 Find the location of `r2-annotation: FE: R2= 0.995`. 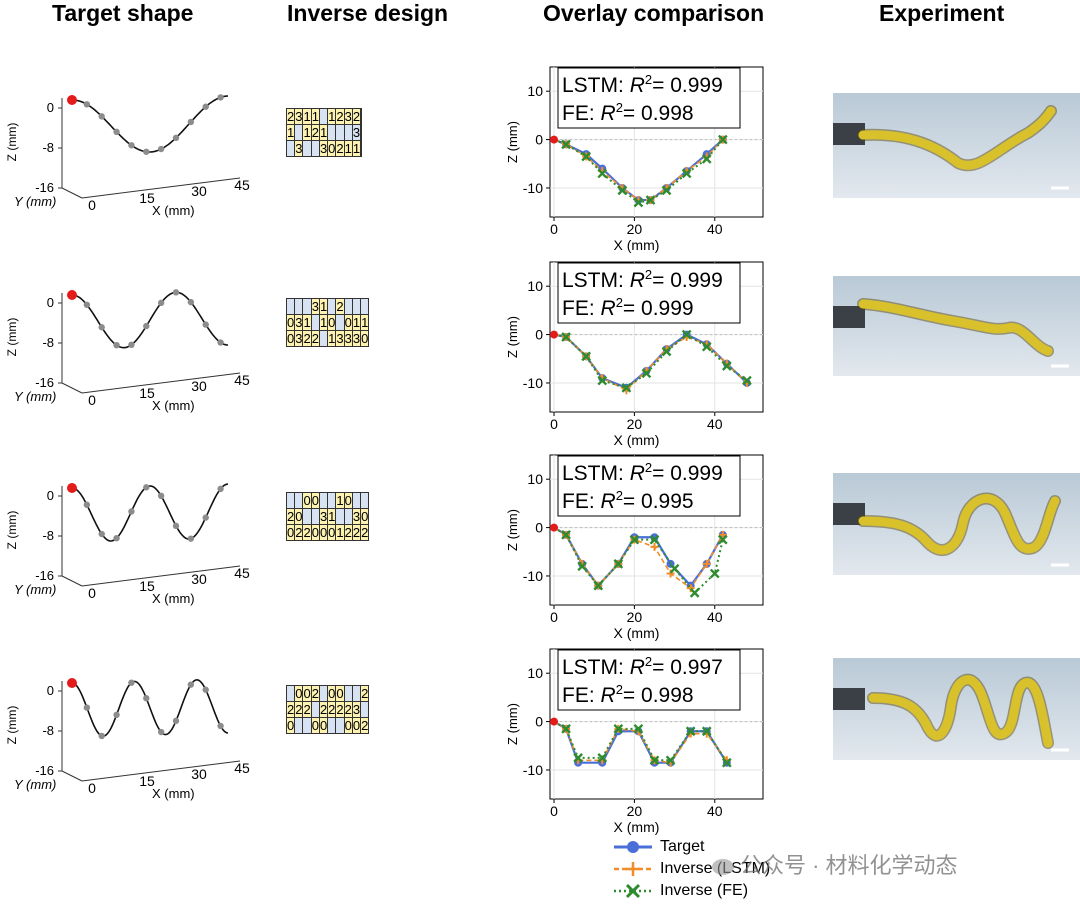

r2-annotation: FE: R2= 0.995 is located at coordinates (628, 500).